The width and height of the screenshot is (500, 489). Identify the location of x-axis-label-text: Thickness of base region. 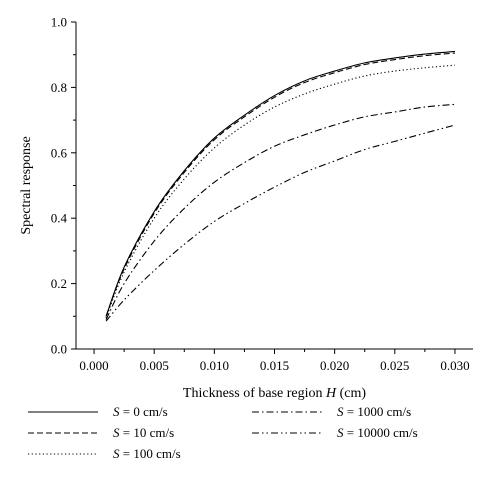
(254, 393).